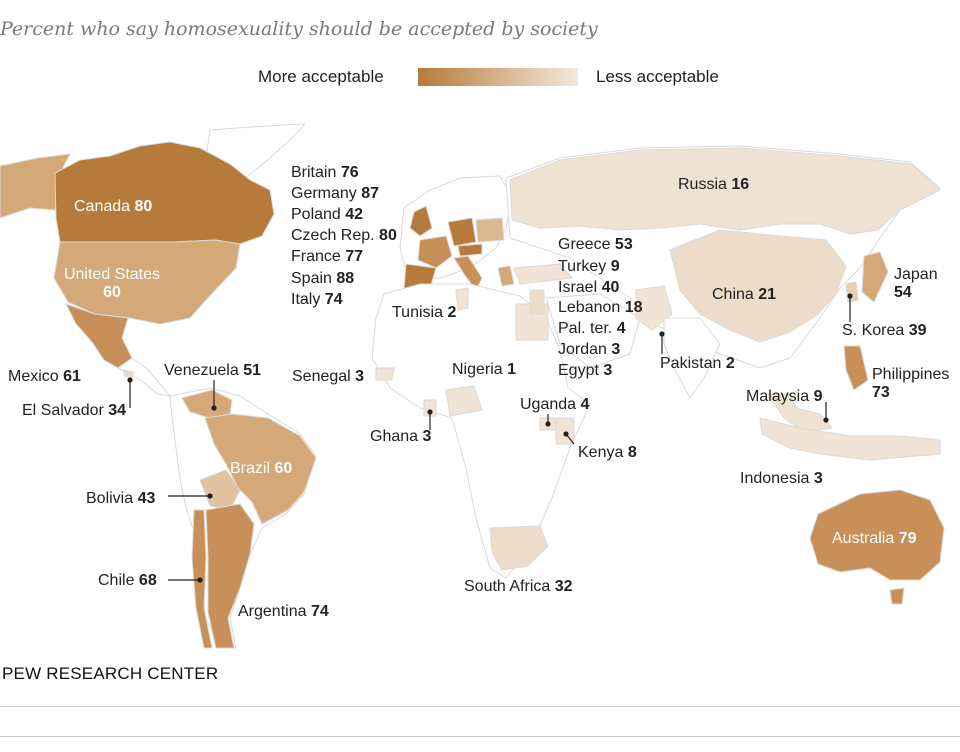  I want to click on label-indonesia: Indonesia 3, so click(781, 478).